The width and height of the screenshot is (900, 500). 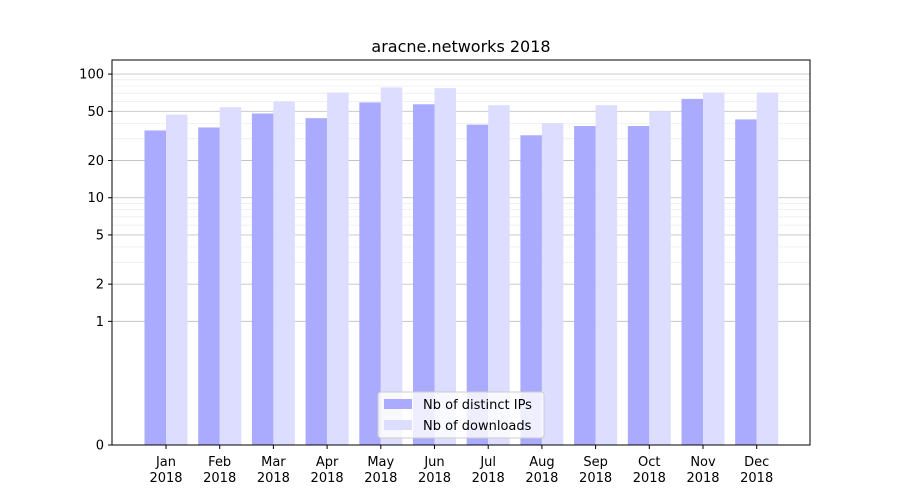 I want to click on x-tick-label: May 2018, so click(x=380, y=470).